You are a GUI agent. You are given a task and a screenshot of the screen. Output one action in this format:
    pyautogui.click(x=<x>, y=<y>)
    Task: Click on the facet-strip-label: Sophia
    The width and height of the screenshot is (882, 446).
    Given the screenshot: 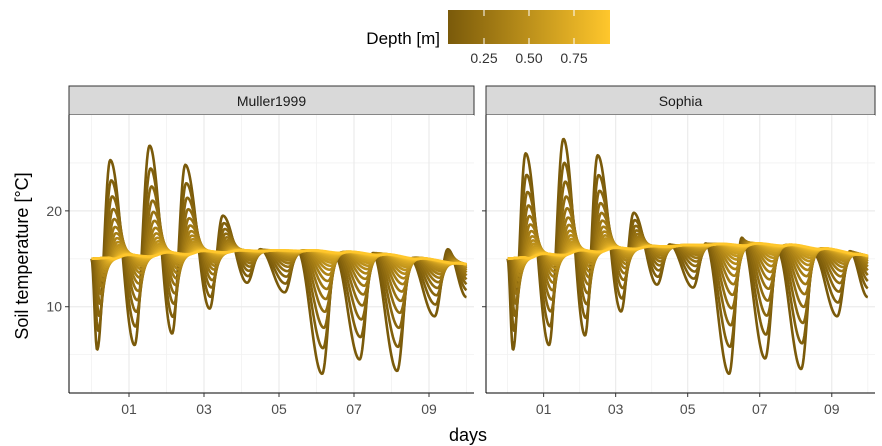 What is the action you would take?
    pyautogui.click(x=681, y=101)
    